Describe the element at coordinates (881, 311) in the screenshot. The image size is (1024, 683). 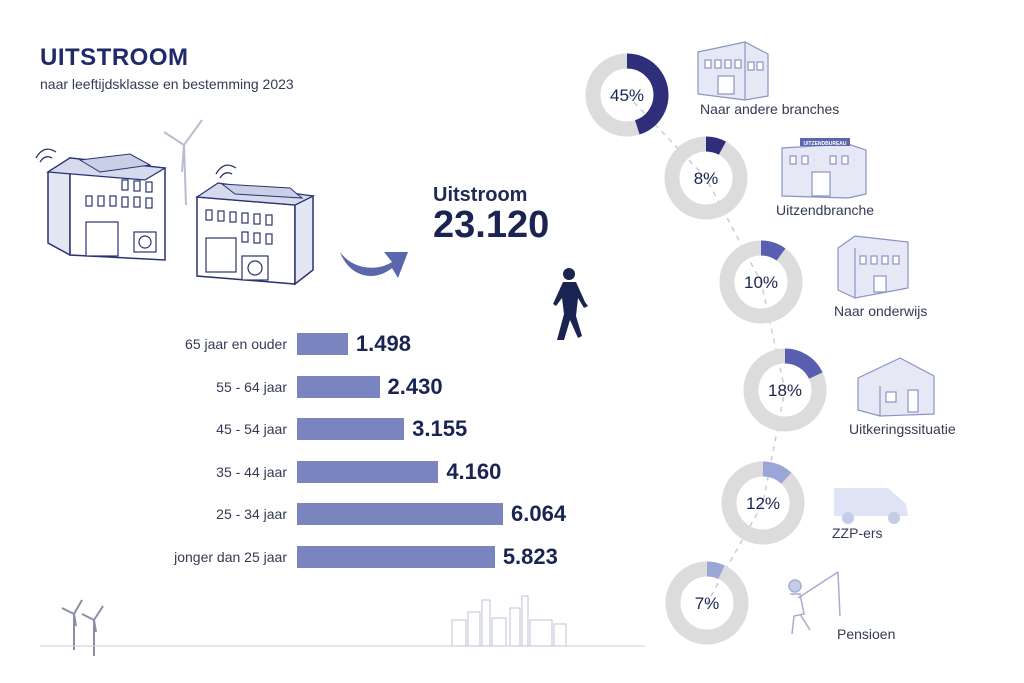
I see `destination-label: Naar onderwijs` at that location.